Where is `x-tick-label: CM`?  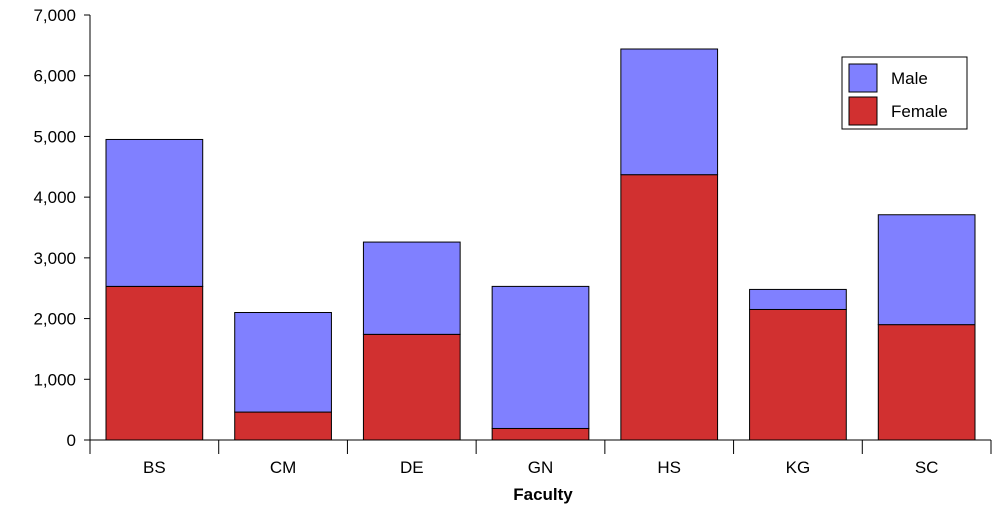 x-tick-label: CM is located at coordinates (283, 467).